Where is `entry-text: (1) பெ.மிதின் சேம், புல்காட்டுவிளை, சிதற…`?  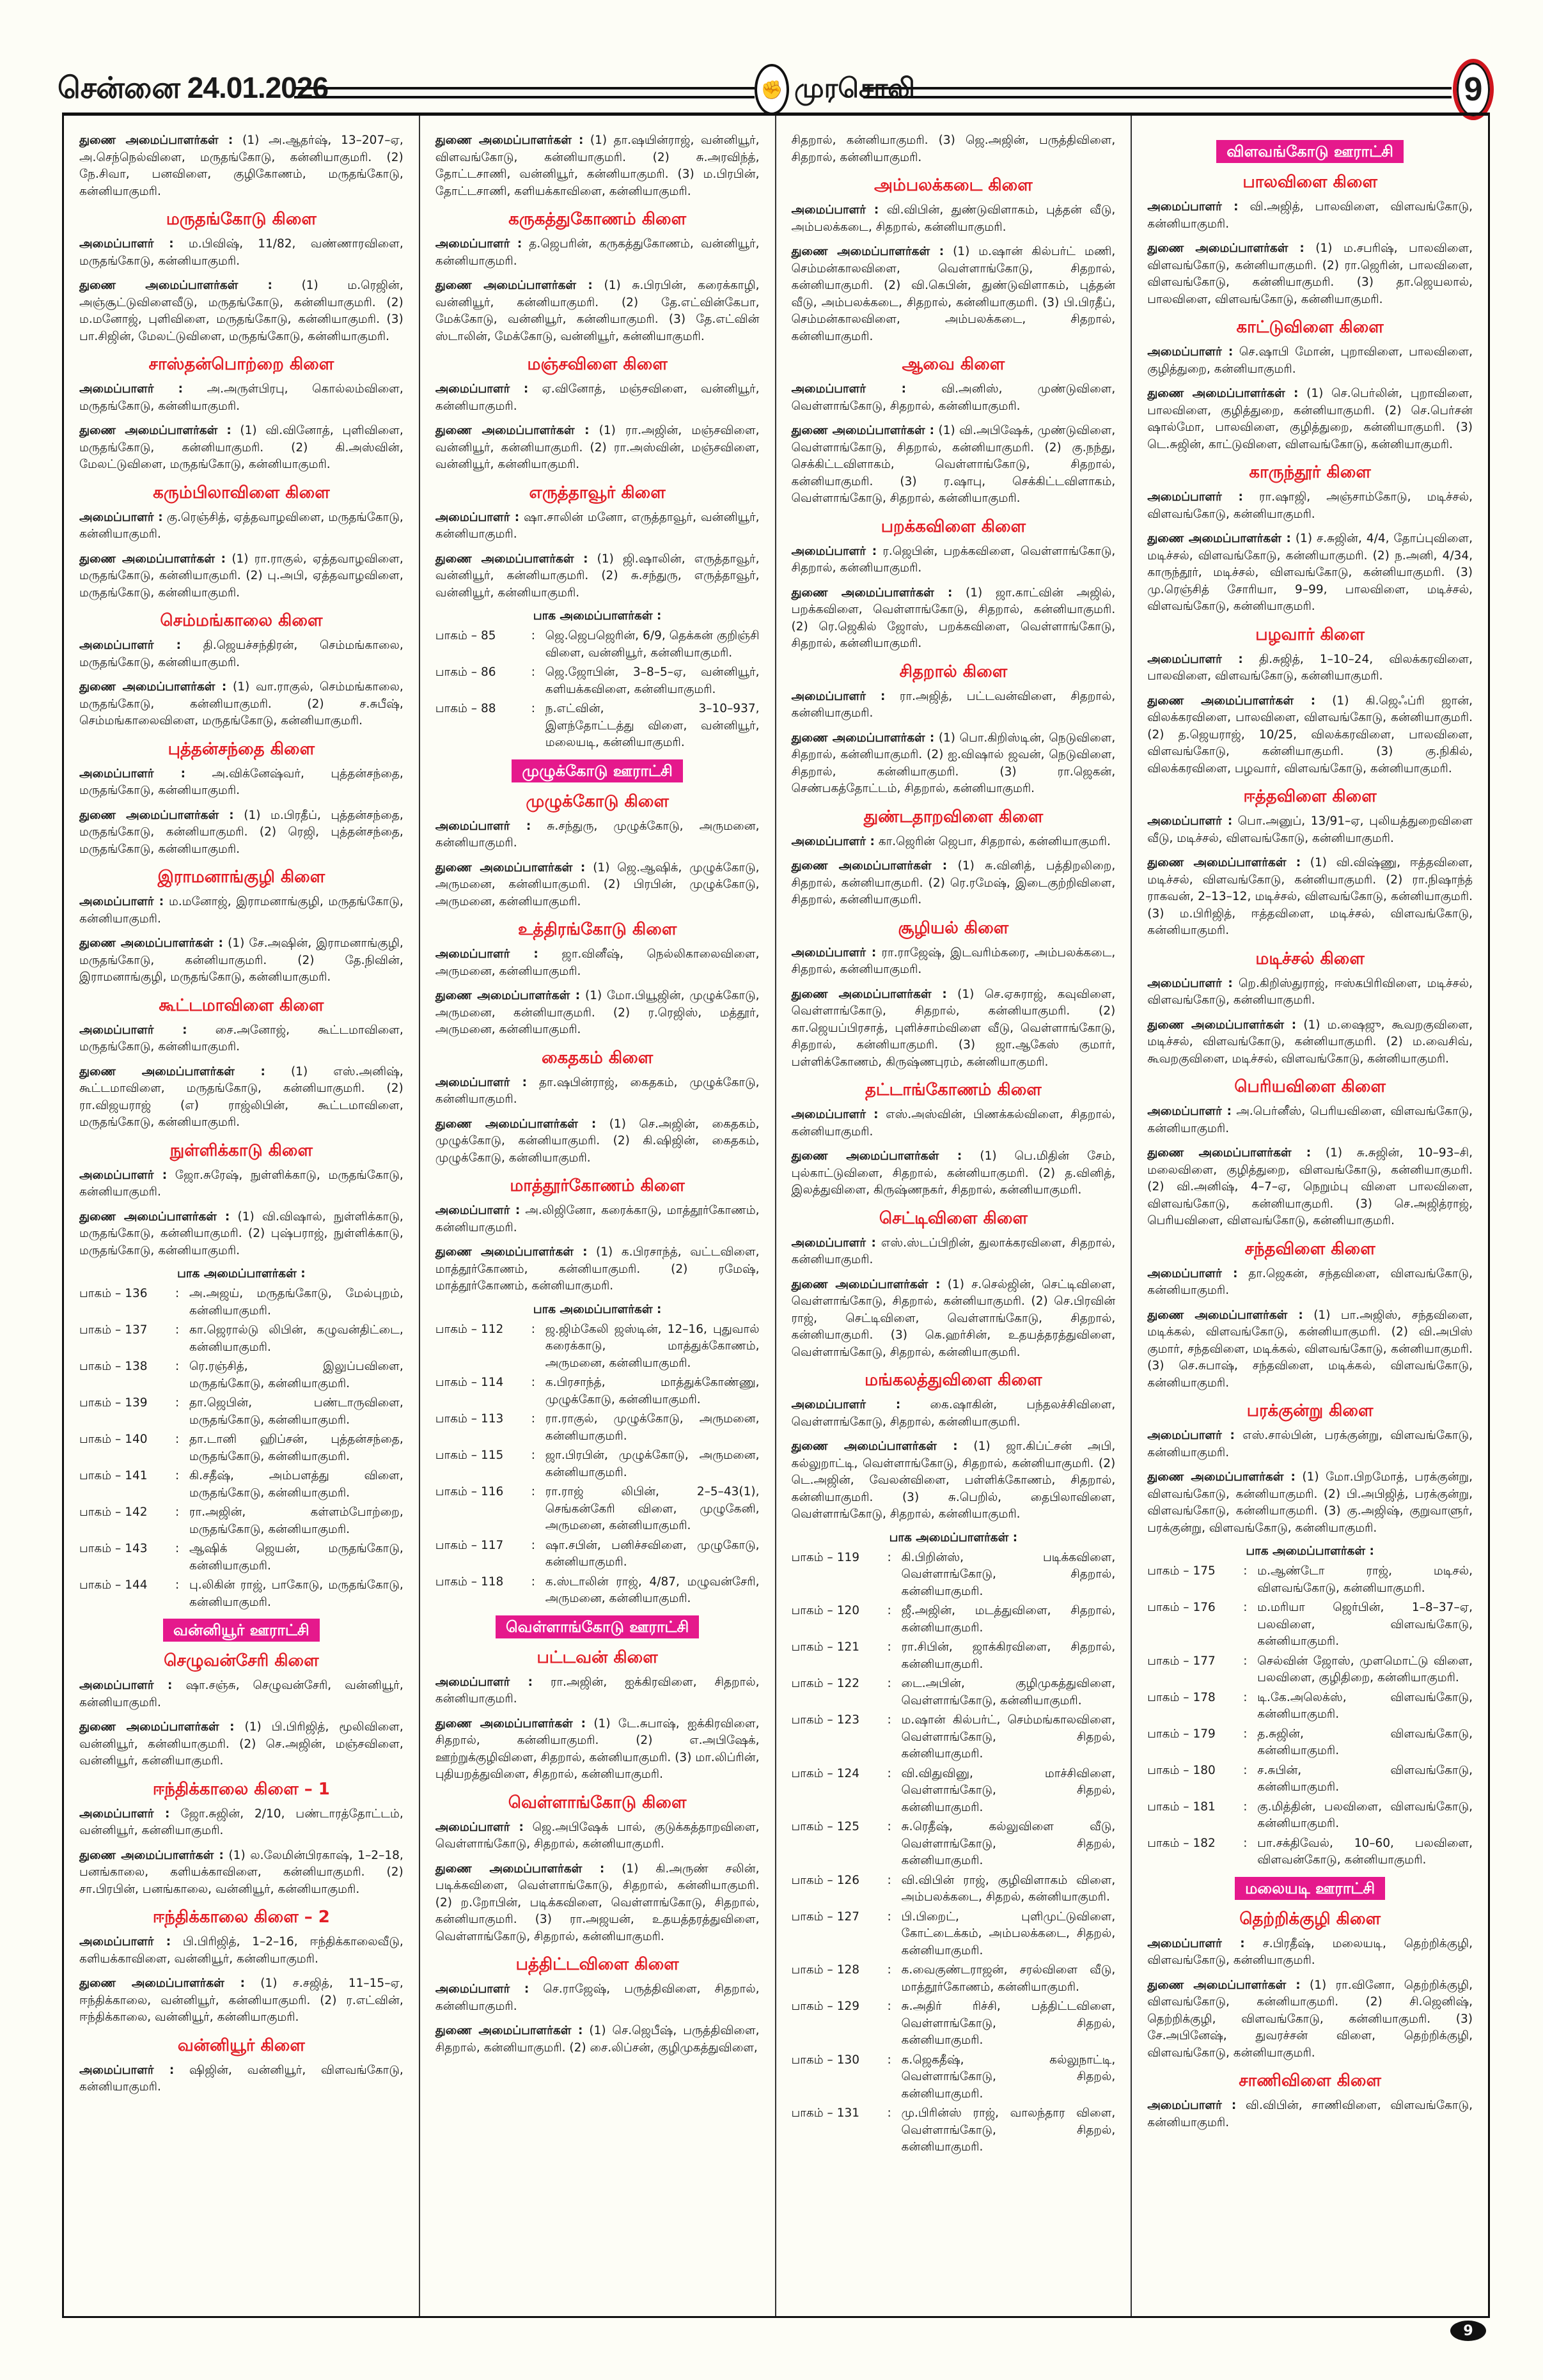
entry-text: (1) பெ.மிதின் சேம், புல்காட்டுவிளை, சிதற… is located at coordinates (953, 1173).